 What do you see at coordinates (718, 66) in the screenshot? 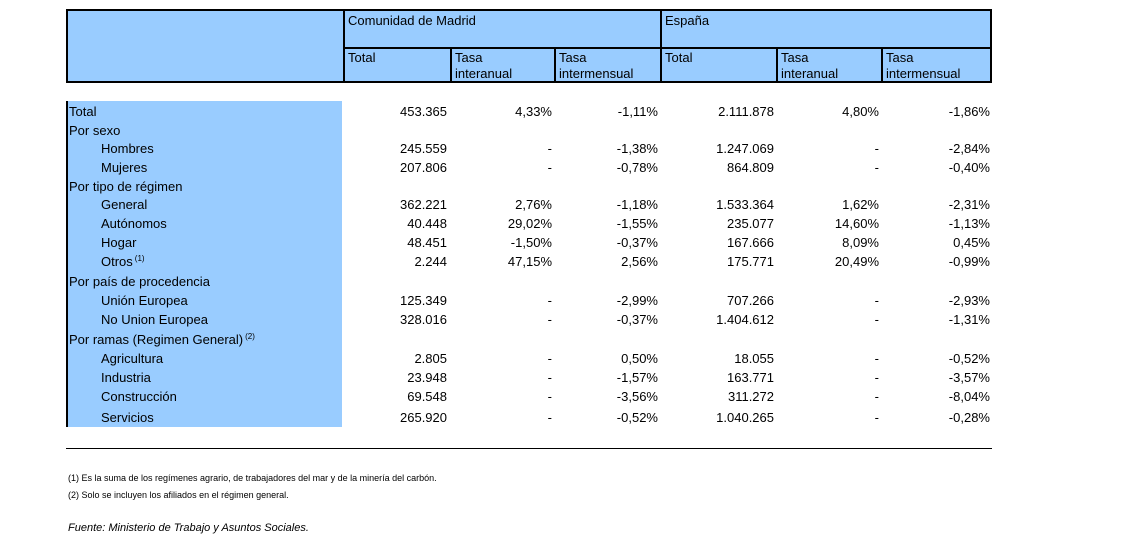
I see `header-espana-total: Total` at bounding box center [718, 66].